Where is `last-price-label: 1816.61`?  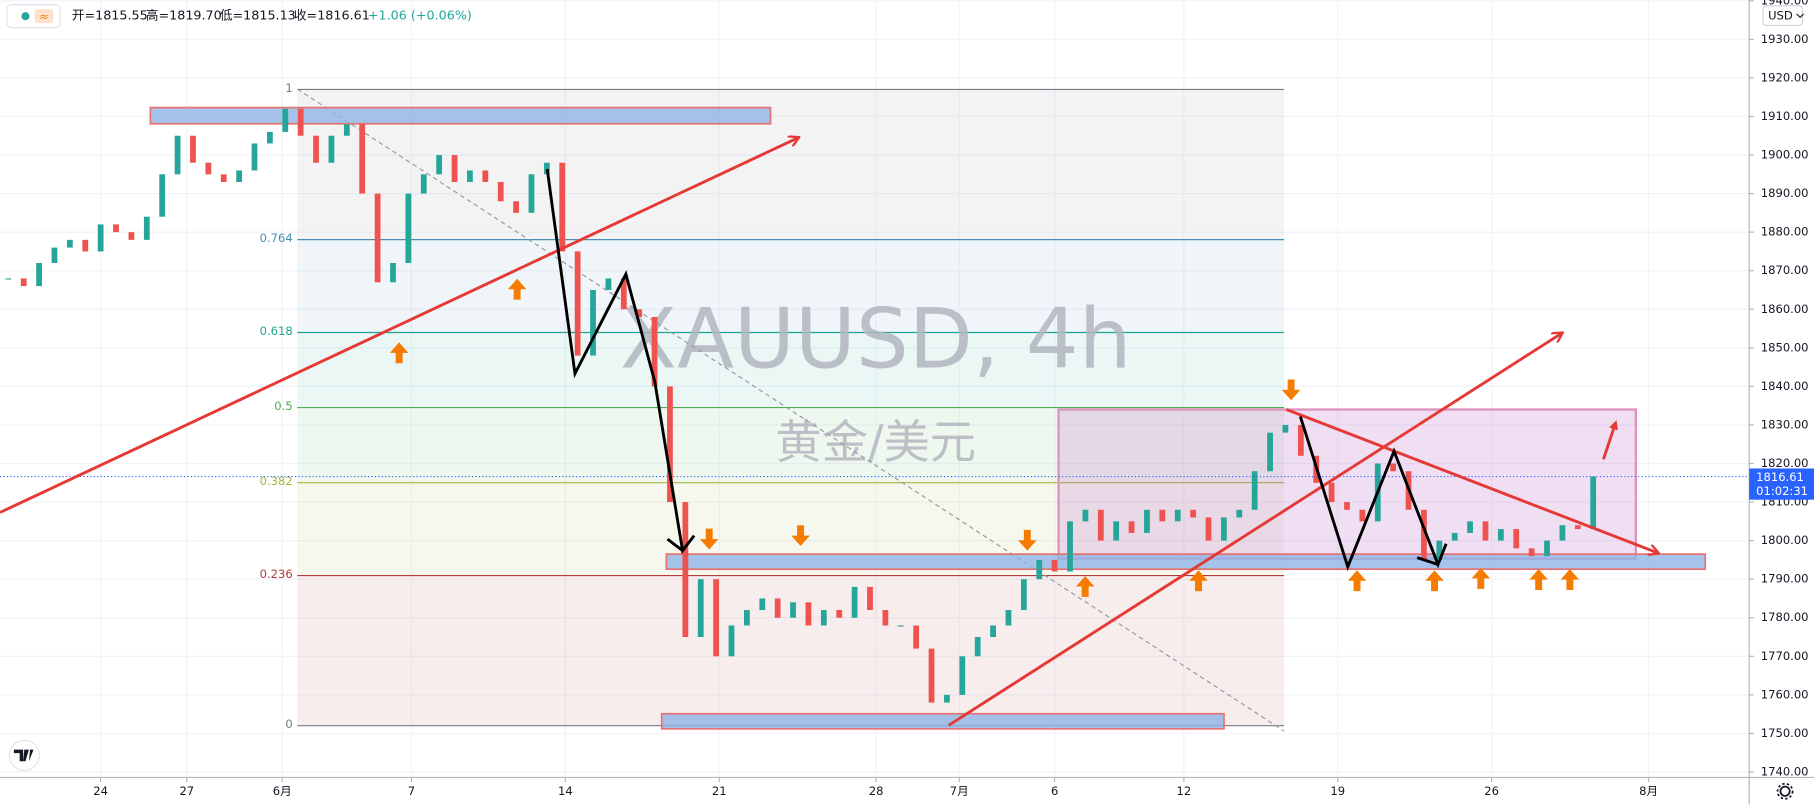
last-price-label: 1816.61 is located at coordinates (1780, 477).